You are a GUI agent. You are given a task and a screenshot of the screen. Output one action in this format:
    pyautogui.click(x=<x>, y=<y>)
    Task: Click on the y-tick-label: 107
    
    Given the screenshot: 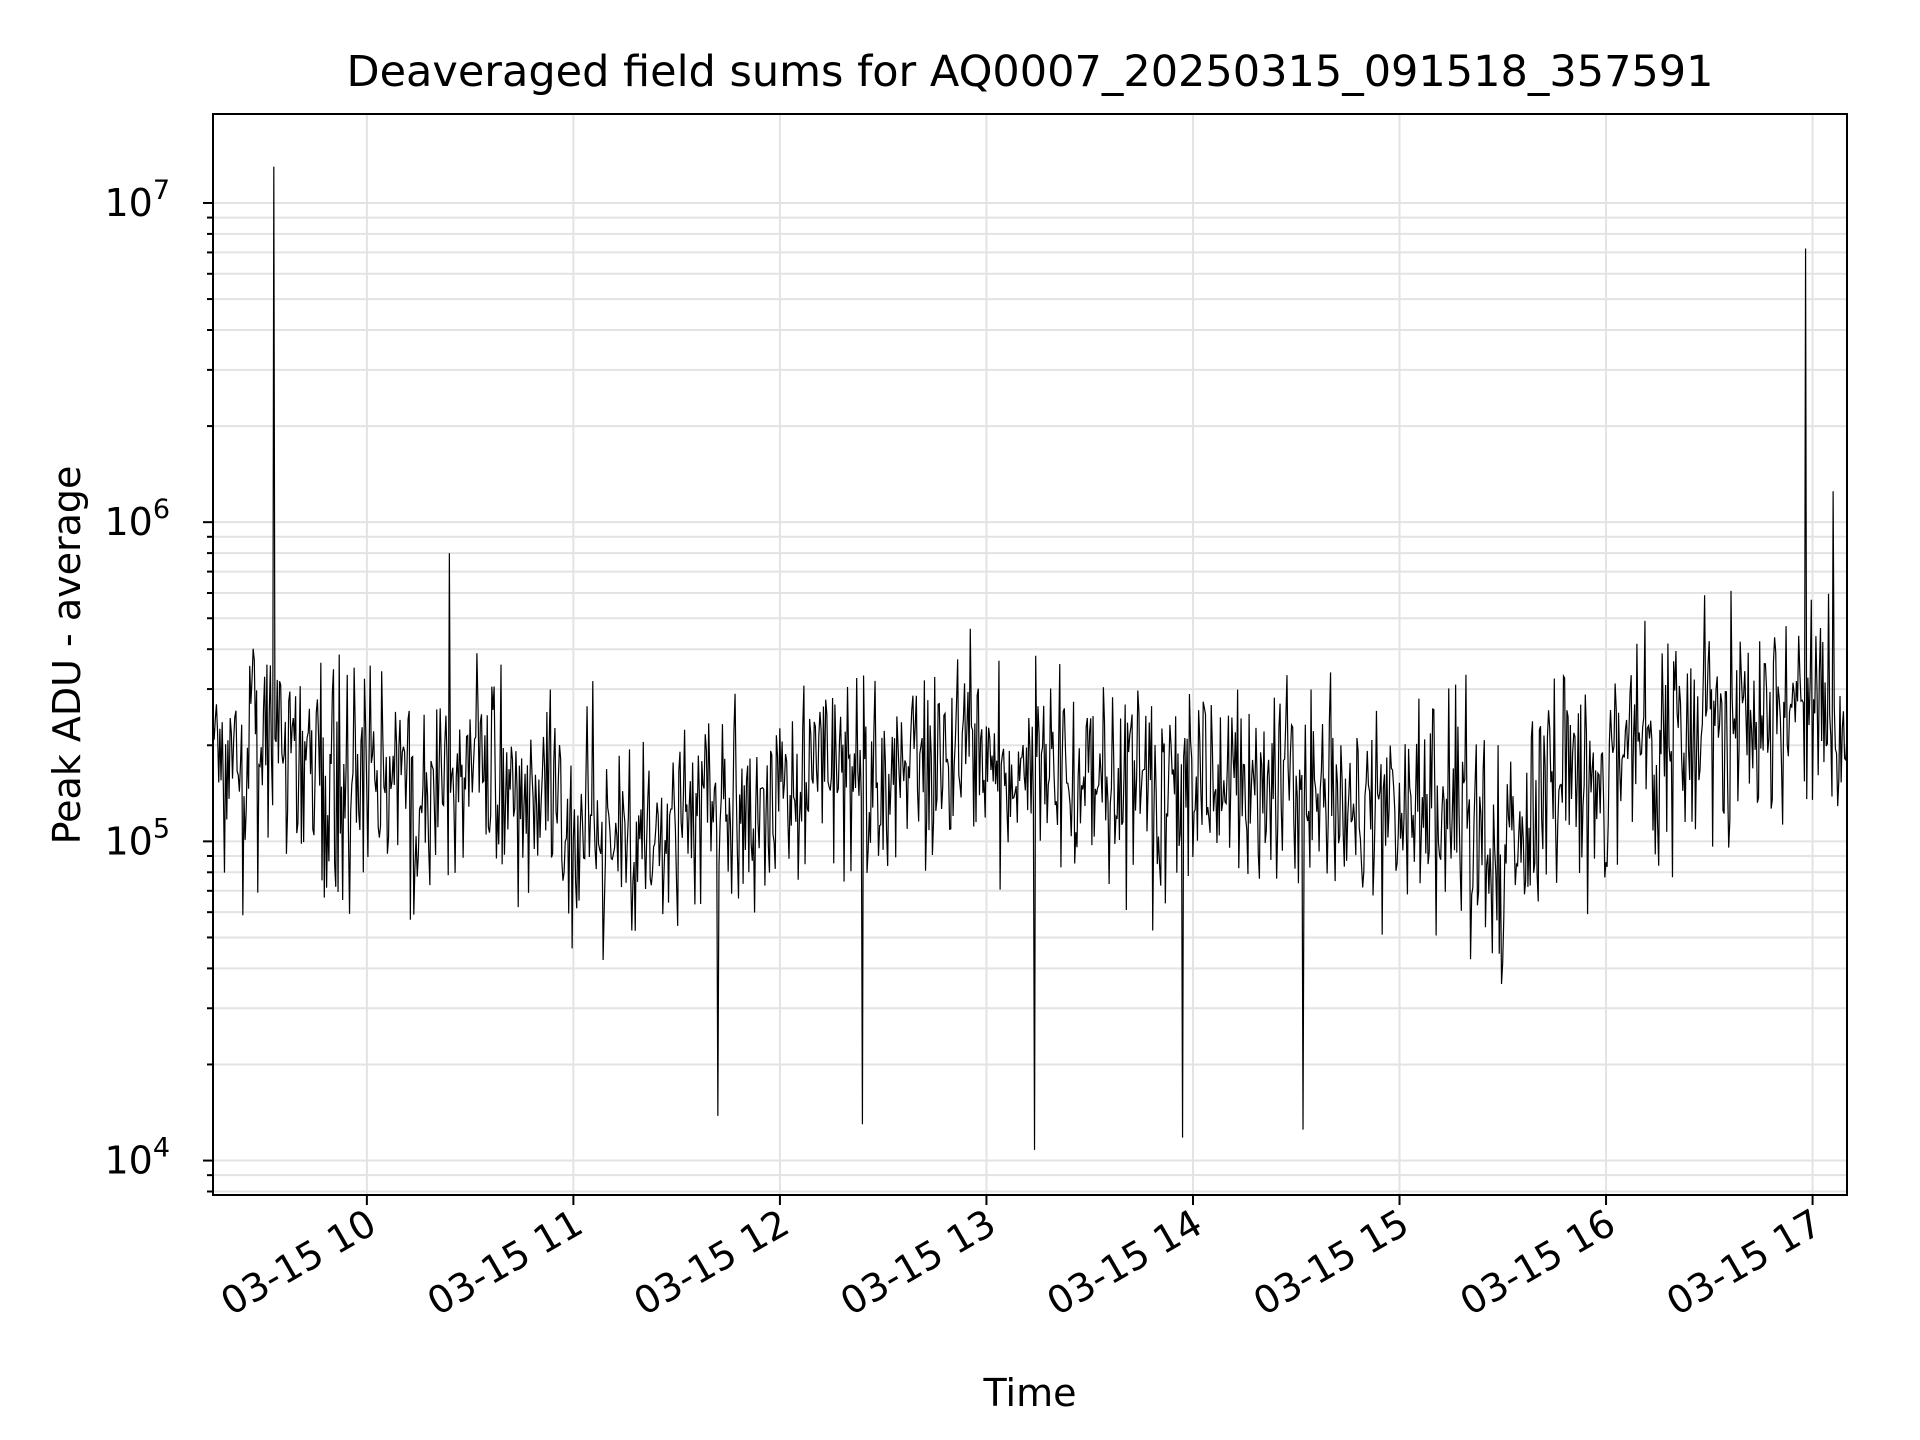 What is the action you would take?
    pyautogui.click(x=137, y=200)
    